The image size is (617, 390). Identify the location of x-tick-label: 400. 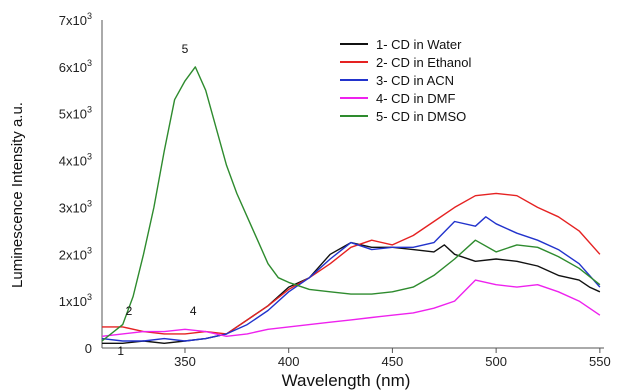
(289, 361).